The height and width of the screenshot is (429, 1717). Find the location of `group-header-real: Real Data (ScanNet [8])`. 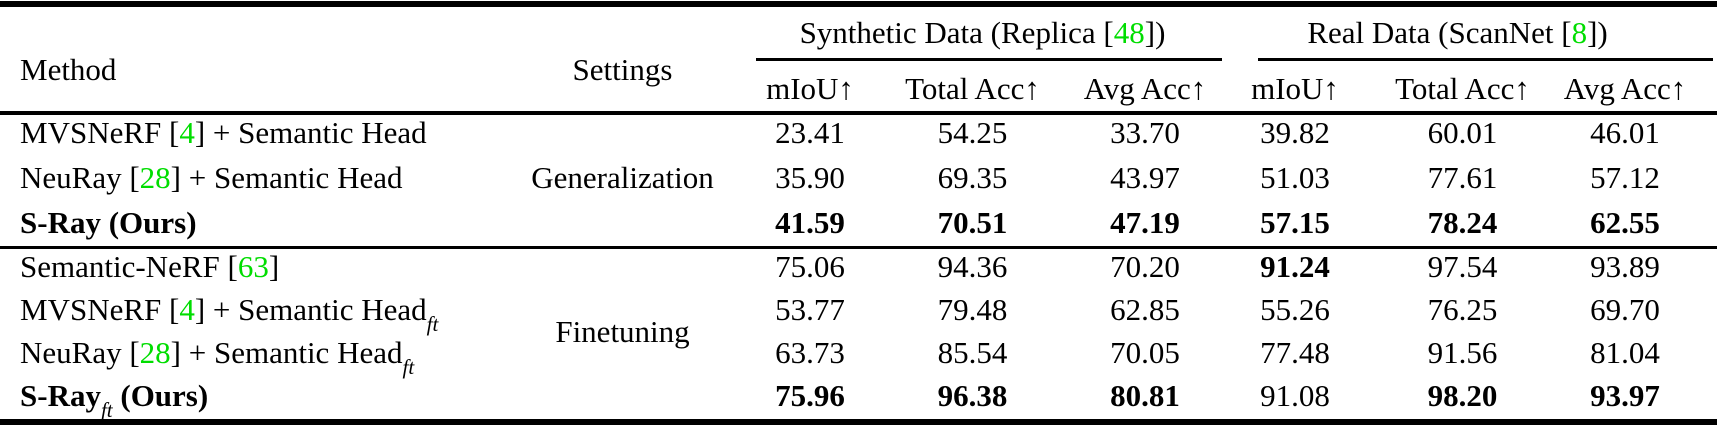

group-header-real: Real Data (ScanNet [8]) is located at coordinates (1457, 33).